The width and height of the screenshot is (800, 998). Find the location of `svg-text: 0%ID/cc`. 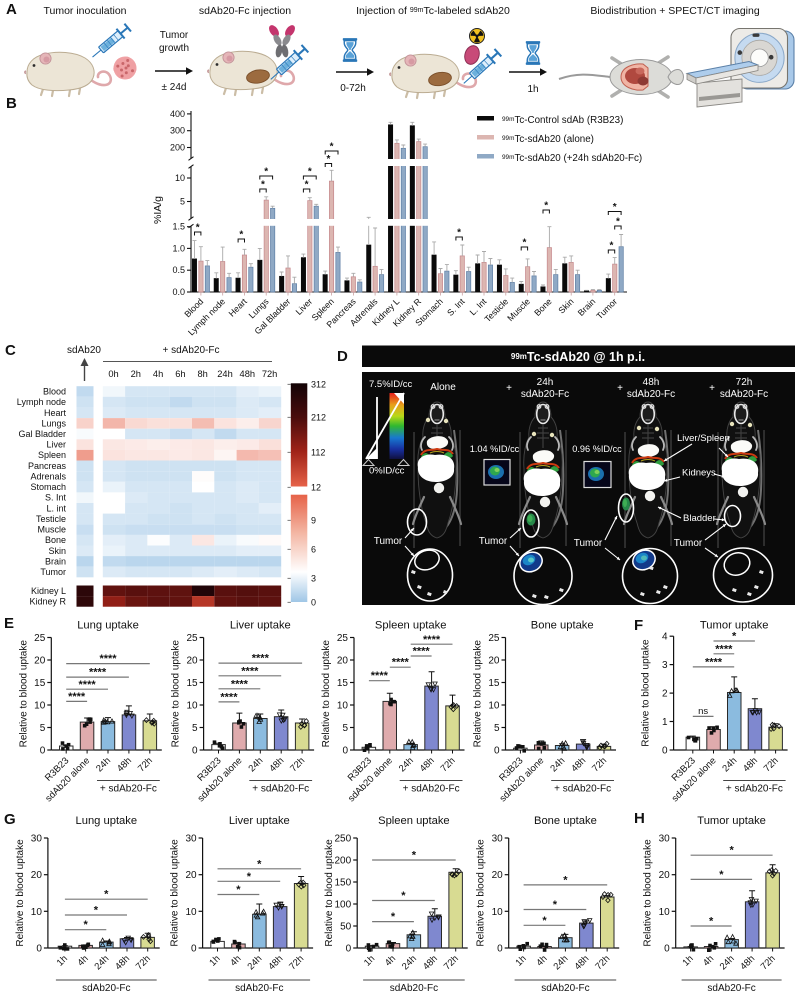

svg-text: 0%ID/cc is located at coordinates (387, 471).